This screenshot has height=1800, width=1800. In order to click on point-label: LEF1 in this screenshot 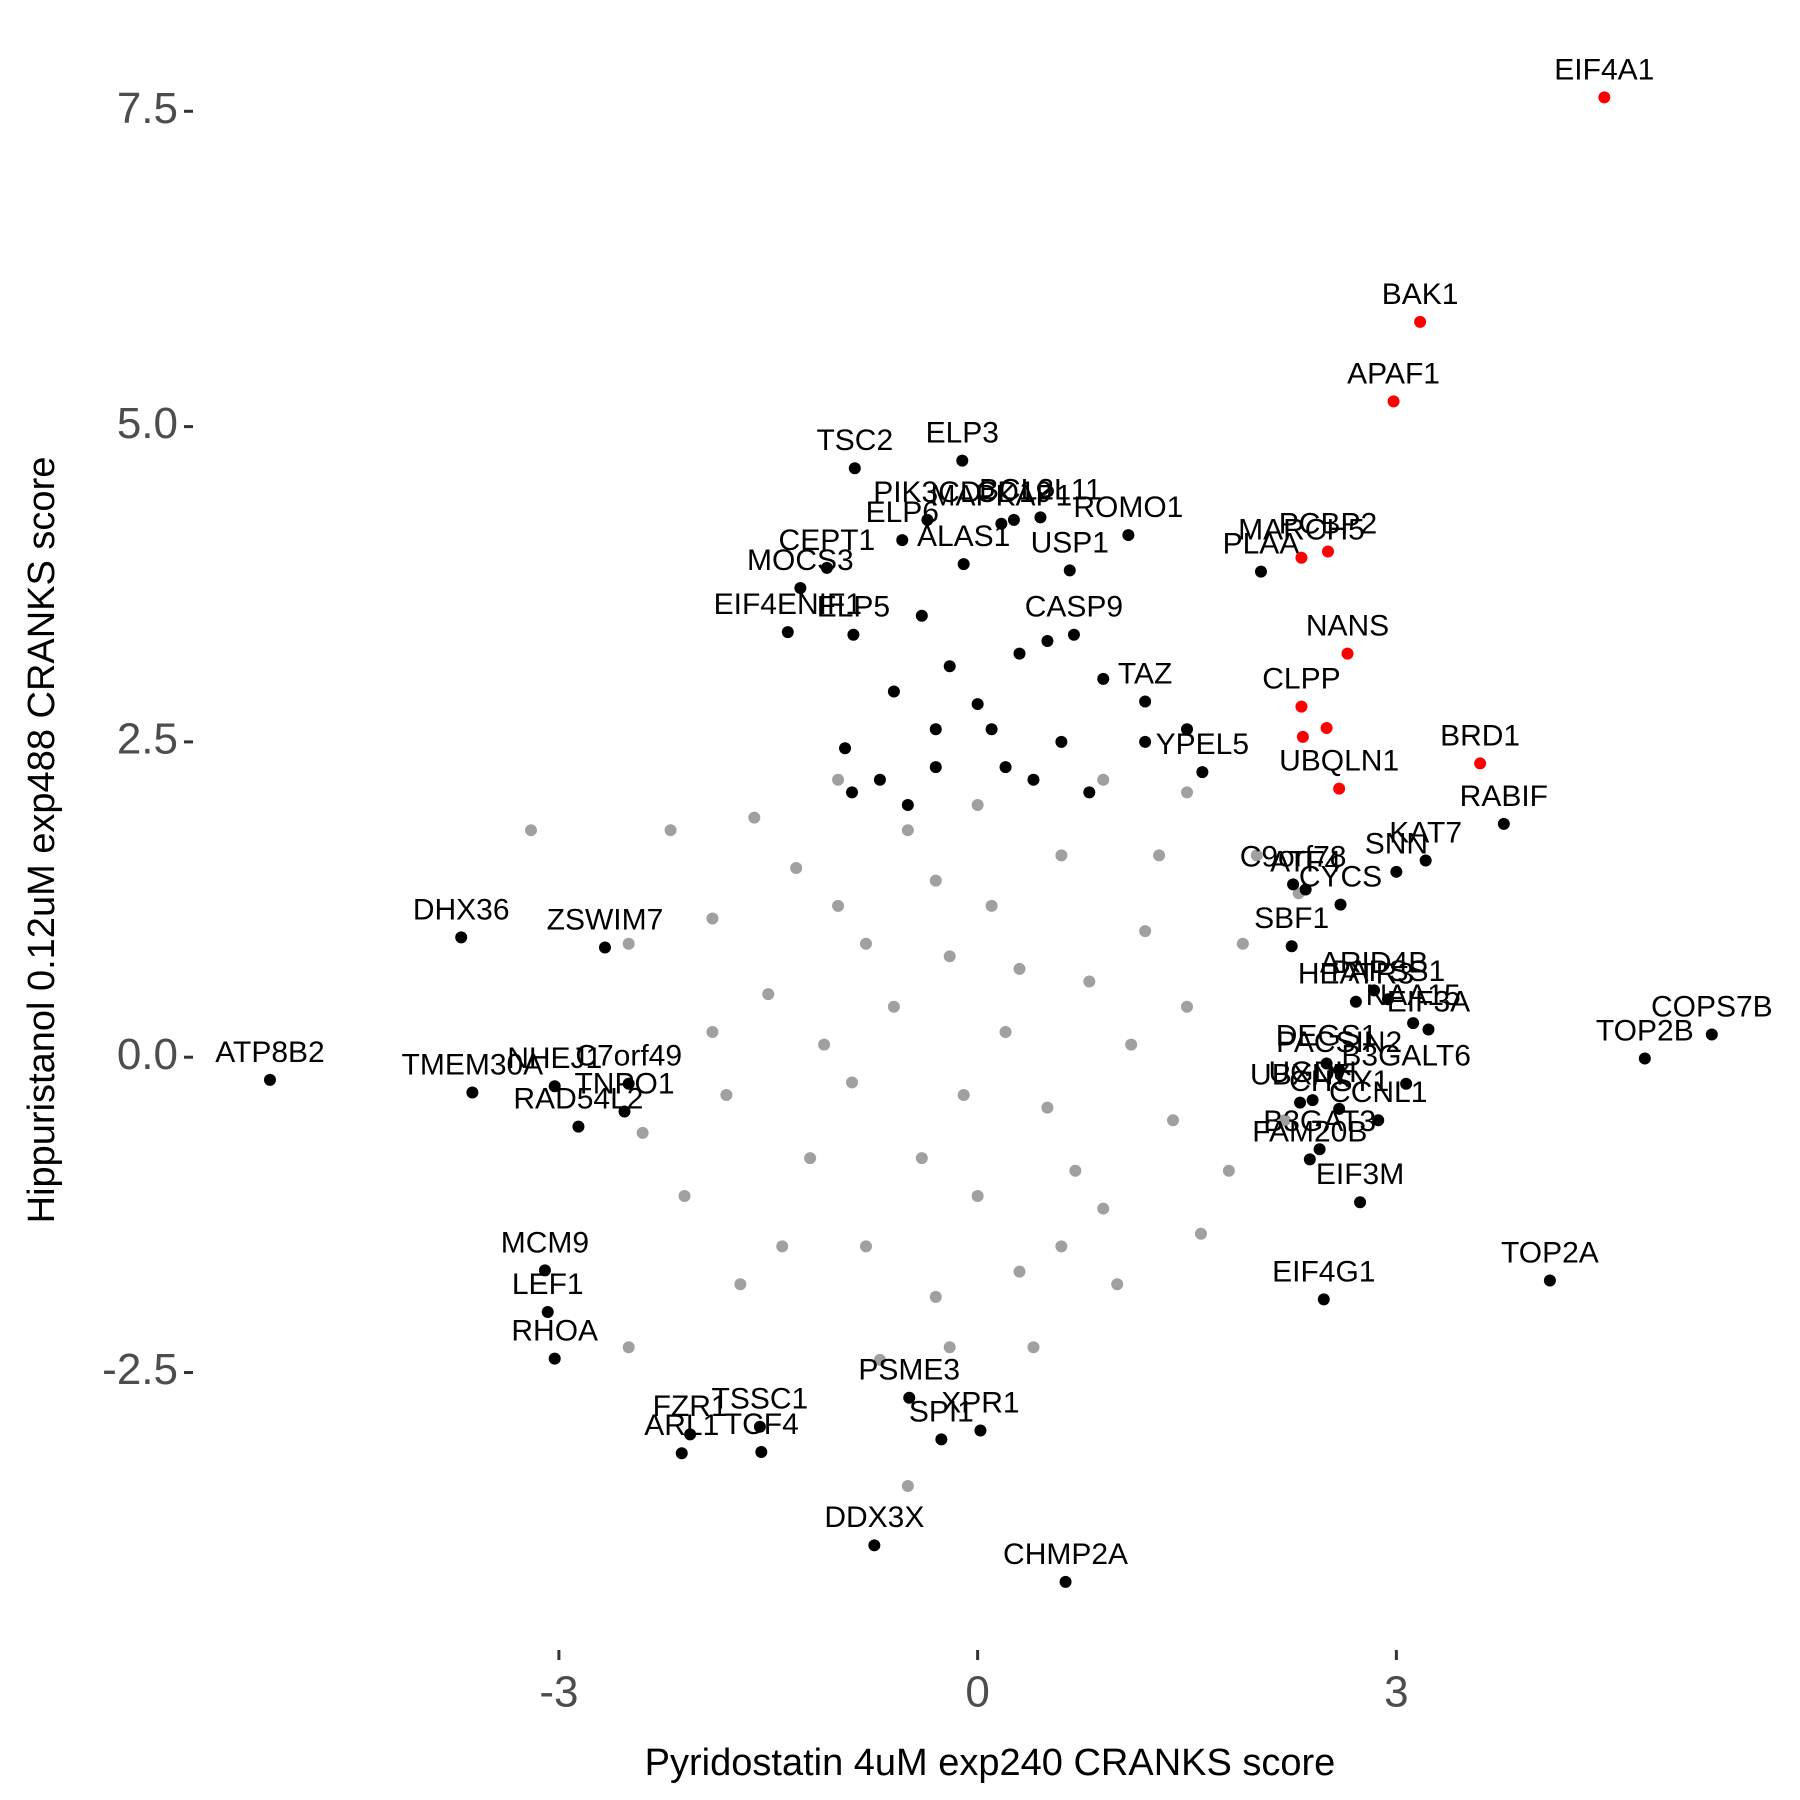, I will do `click(548, 1284)`.